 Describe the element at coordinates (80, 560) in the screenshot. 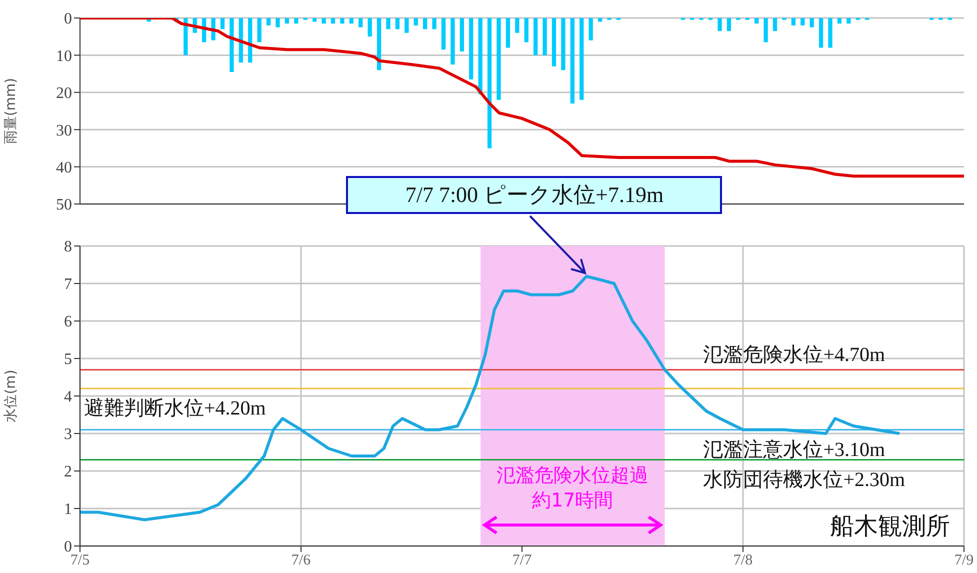

I see `x-tick-label: 7/5` at that location.